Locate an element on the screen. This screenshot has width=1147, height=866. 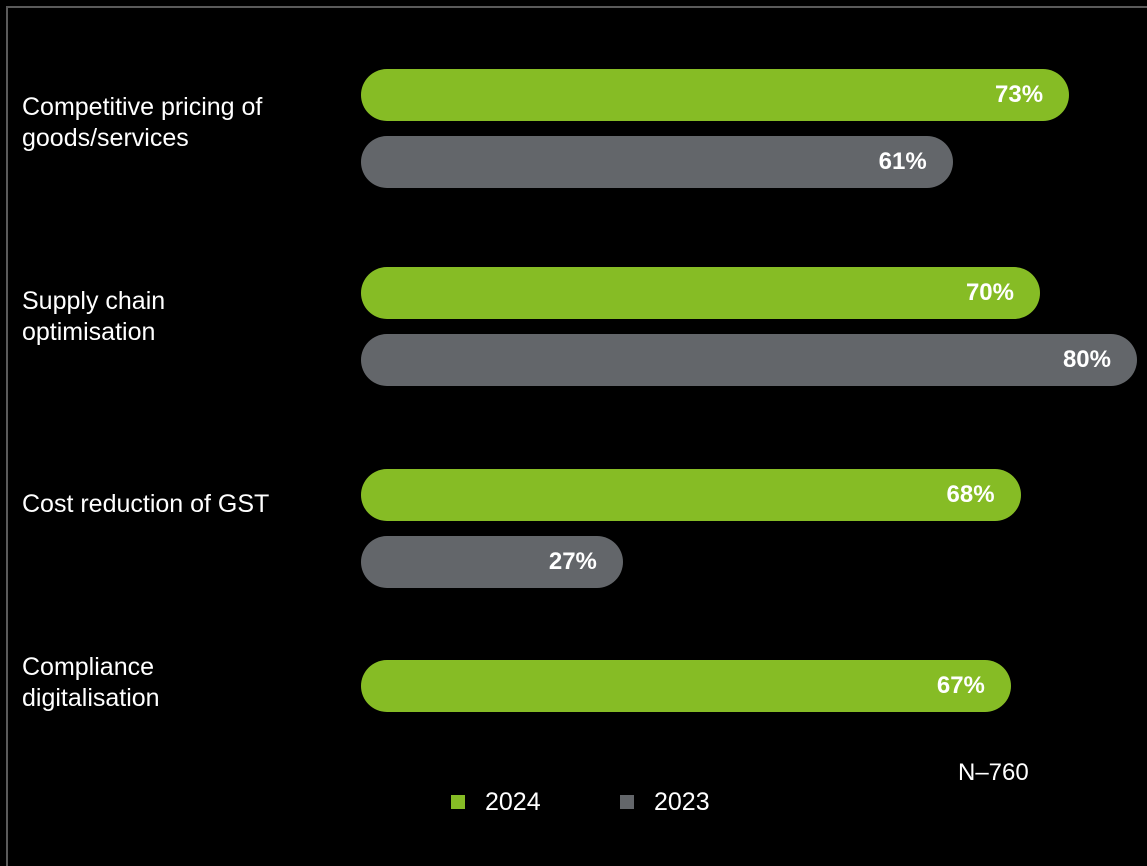
bar-2023: 27% is located at coordinates (492, 562).